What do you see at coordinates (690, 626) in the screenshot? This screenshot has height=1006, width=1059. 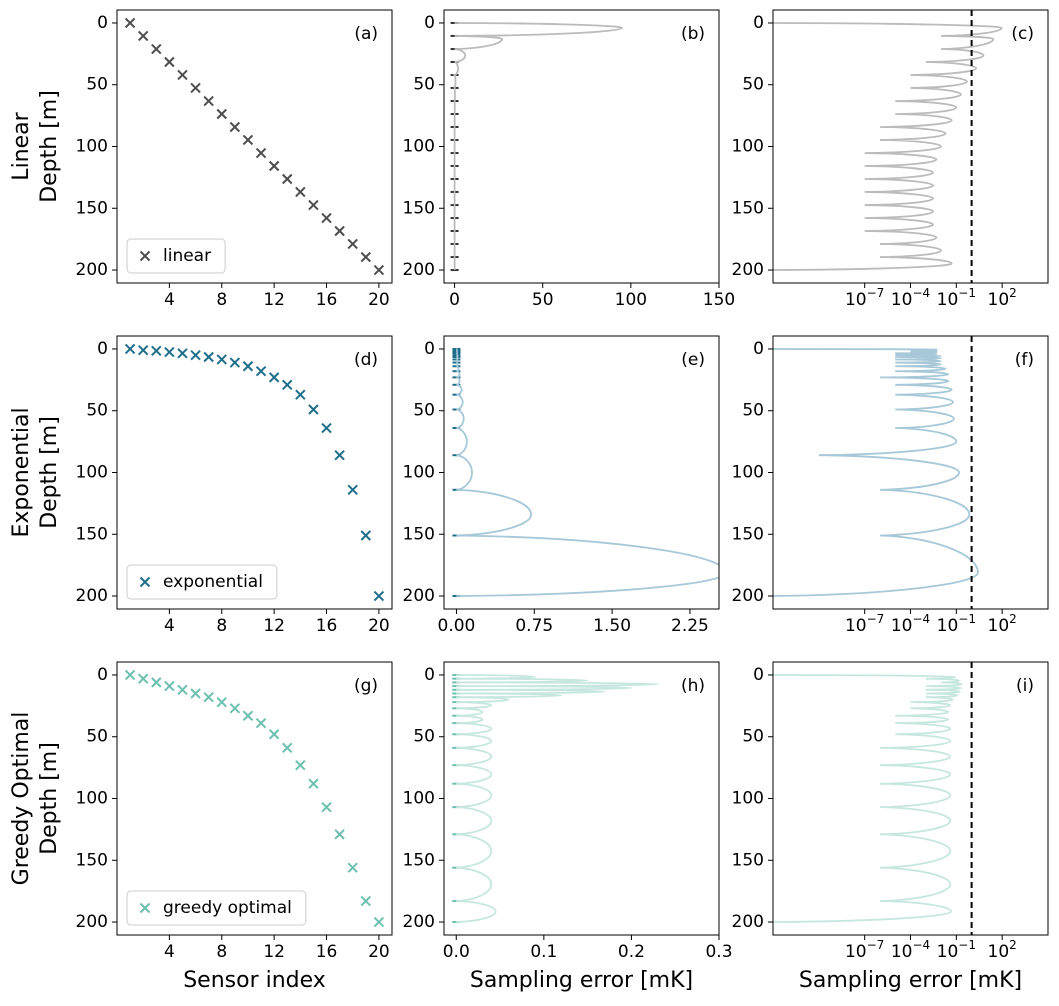 I see `x-tick-label: 2.25` at bounding box center [690, 626].